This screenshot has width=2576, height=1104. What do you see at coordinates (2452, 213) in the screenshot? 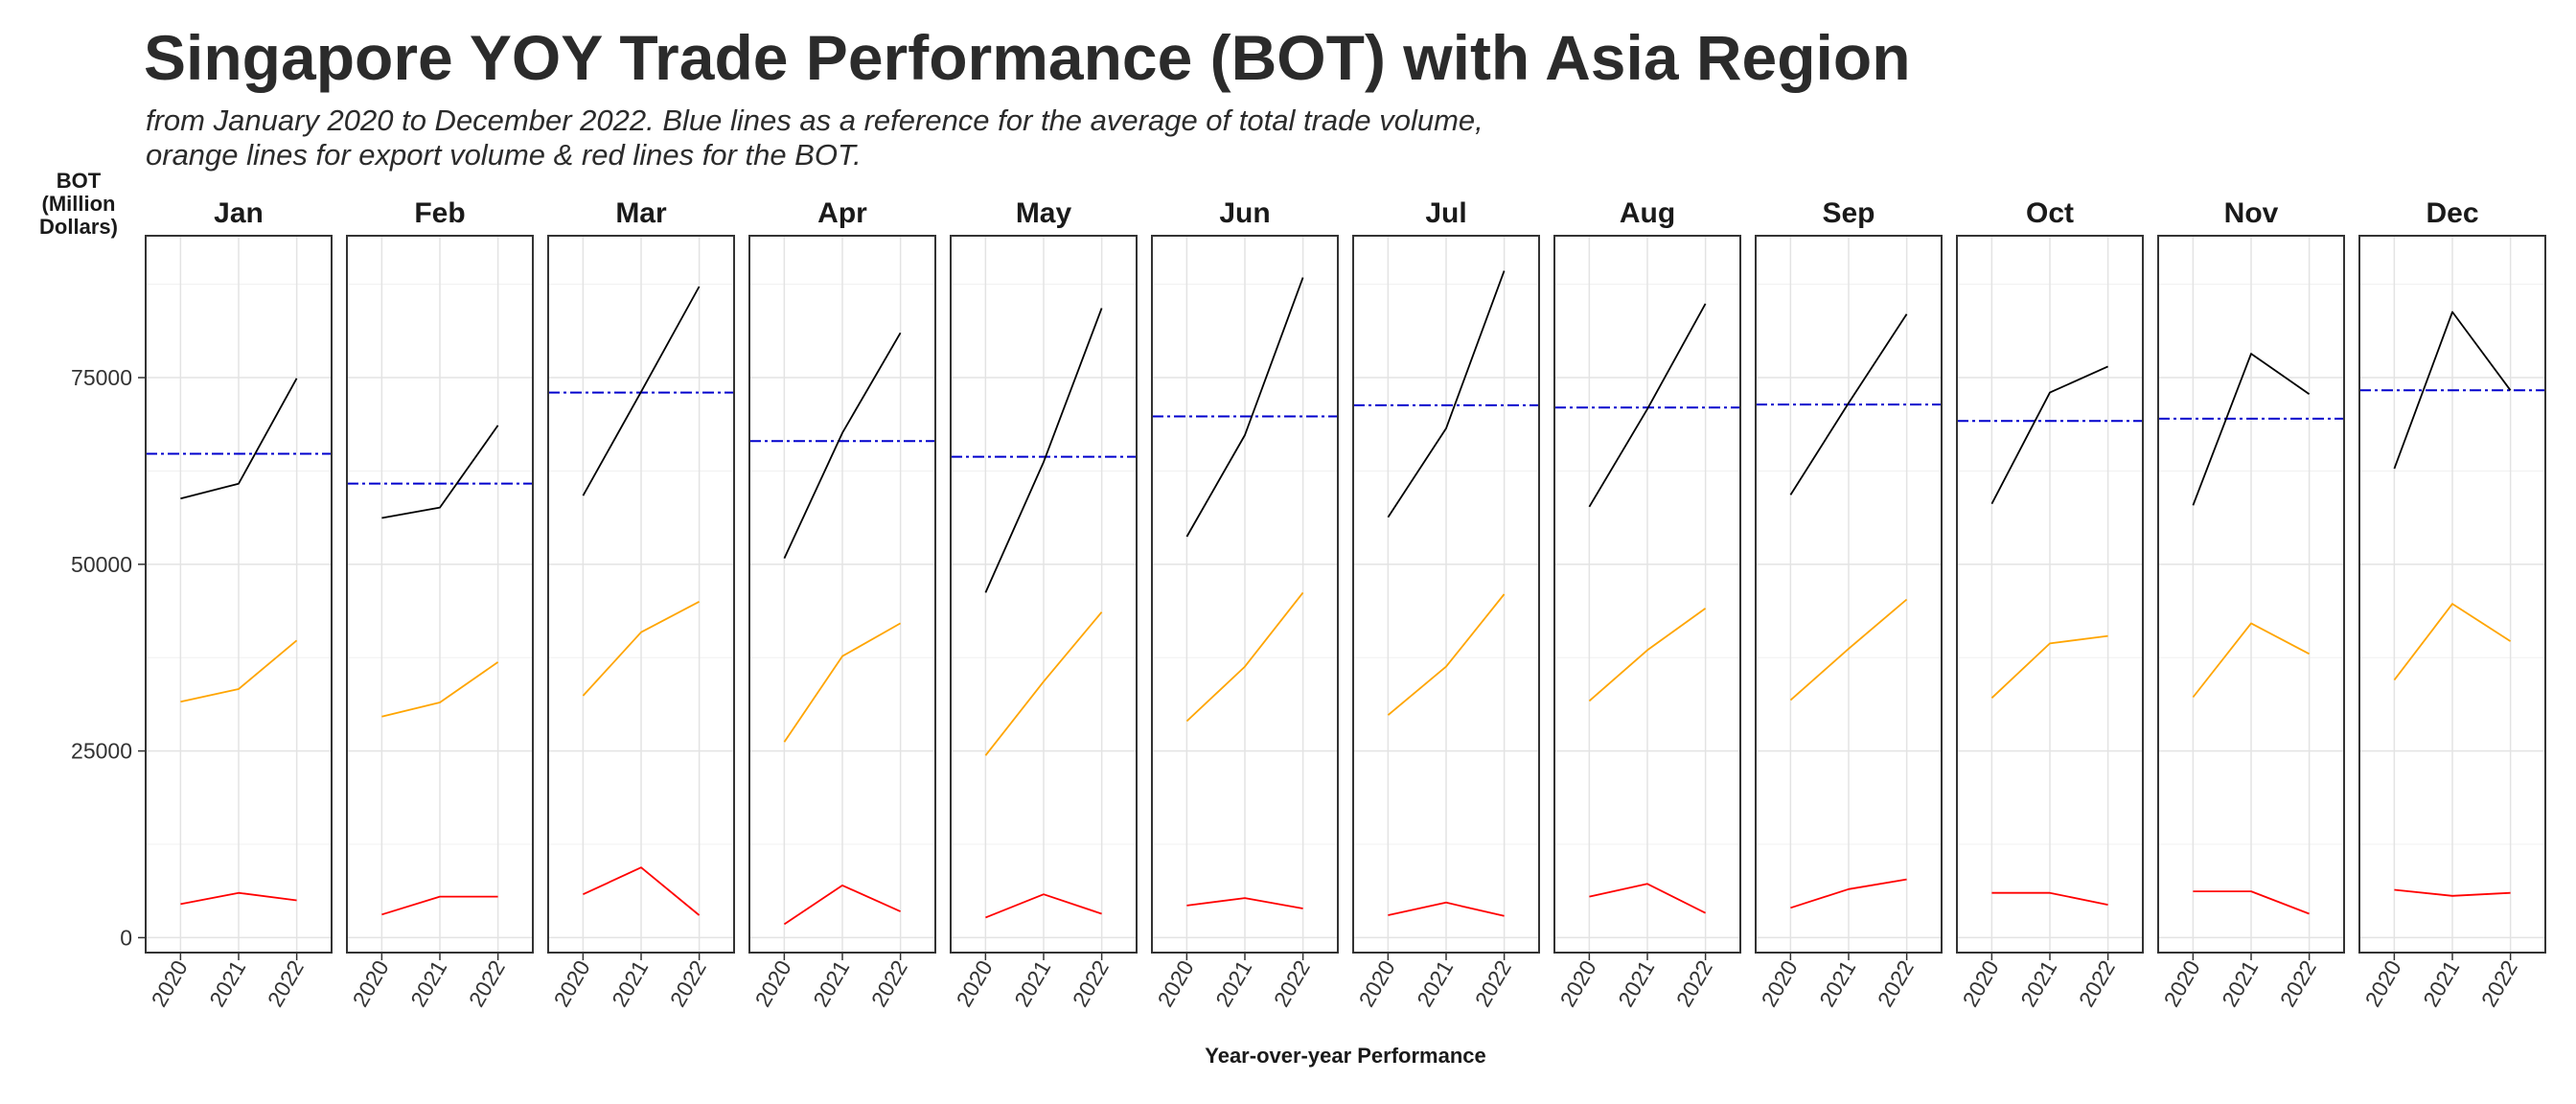
I see `facet-strip-label: Dec` at bounding box center [2452, 213].